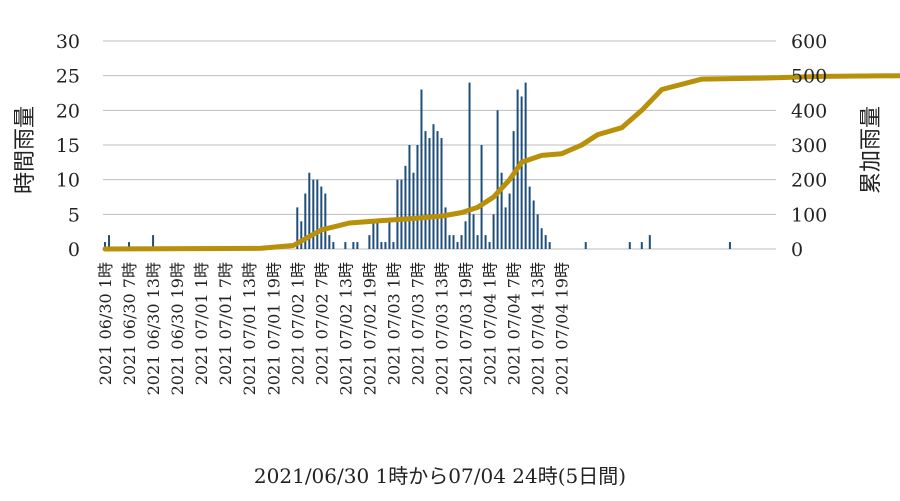 This screenshot has width=900, height=501. What do you see at coordinates (74, 250) in the screenshot?
I see `y-tick-label: 0` at bounding box center [74, 250].